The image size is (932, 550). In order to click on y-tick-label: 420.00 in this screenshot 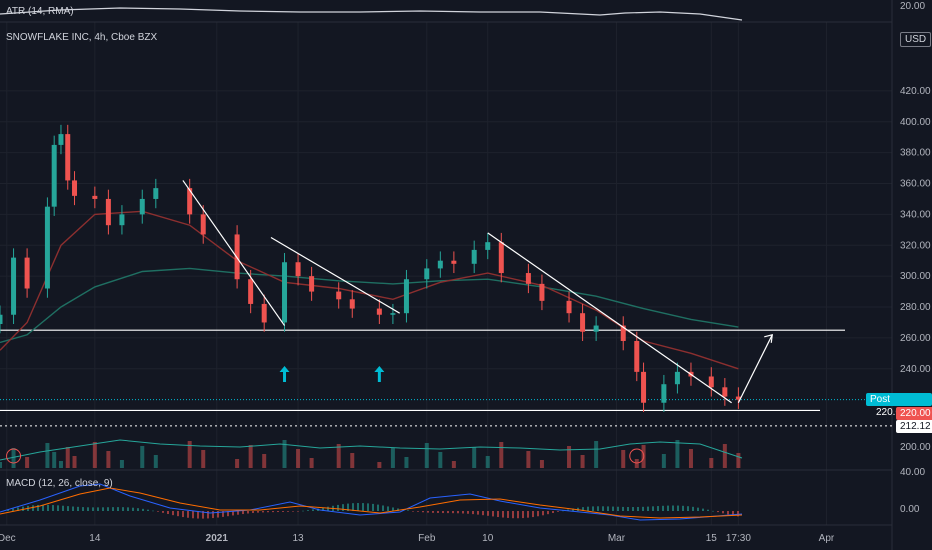, I will do `click(915, 91)`.